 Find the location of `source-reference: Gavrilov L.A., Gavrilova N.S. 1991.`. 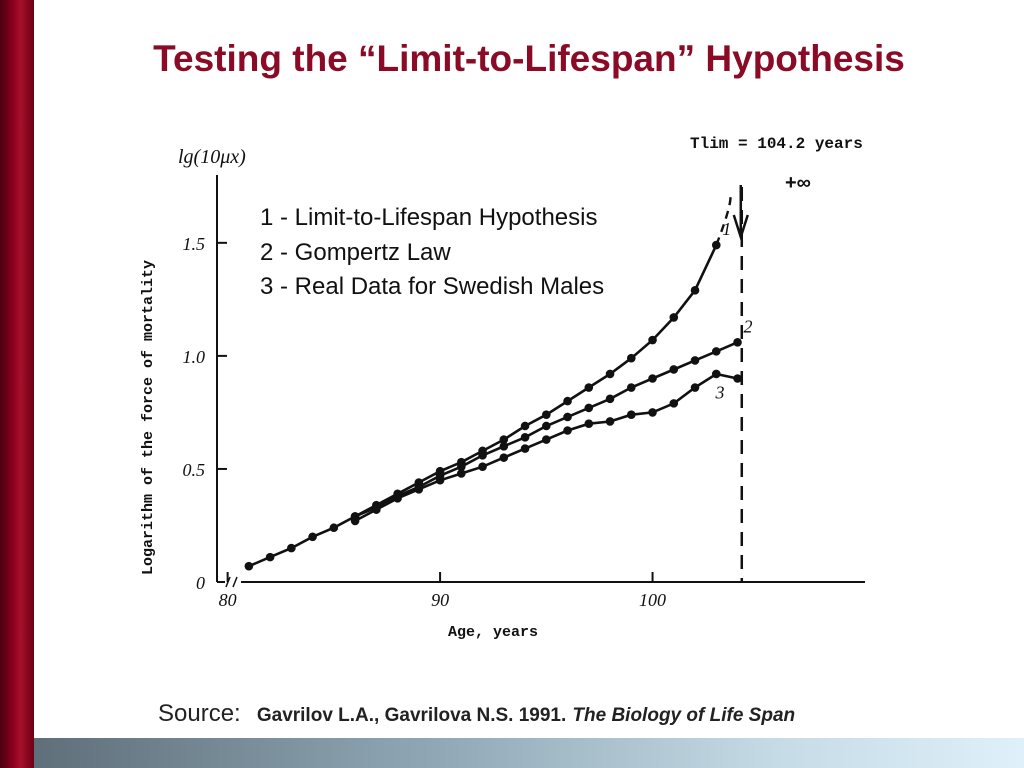

source-reference: Gavrilov L.A., Gavrilova N.S. 1991. is located at coordinates (411, 715).